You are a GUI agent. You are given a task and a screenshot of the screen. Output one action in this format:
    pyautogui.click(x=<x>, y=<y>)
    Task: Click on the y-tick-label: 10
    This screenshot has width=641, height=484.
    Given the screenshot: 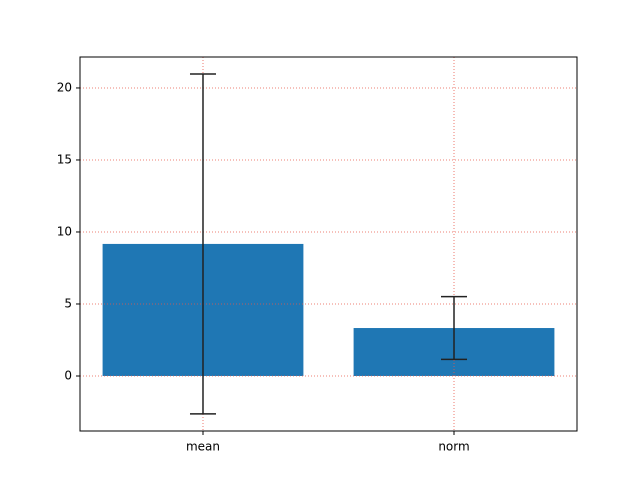 What is the action you would take?
    pyautogui.click(x=64, y=231)
    